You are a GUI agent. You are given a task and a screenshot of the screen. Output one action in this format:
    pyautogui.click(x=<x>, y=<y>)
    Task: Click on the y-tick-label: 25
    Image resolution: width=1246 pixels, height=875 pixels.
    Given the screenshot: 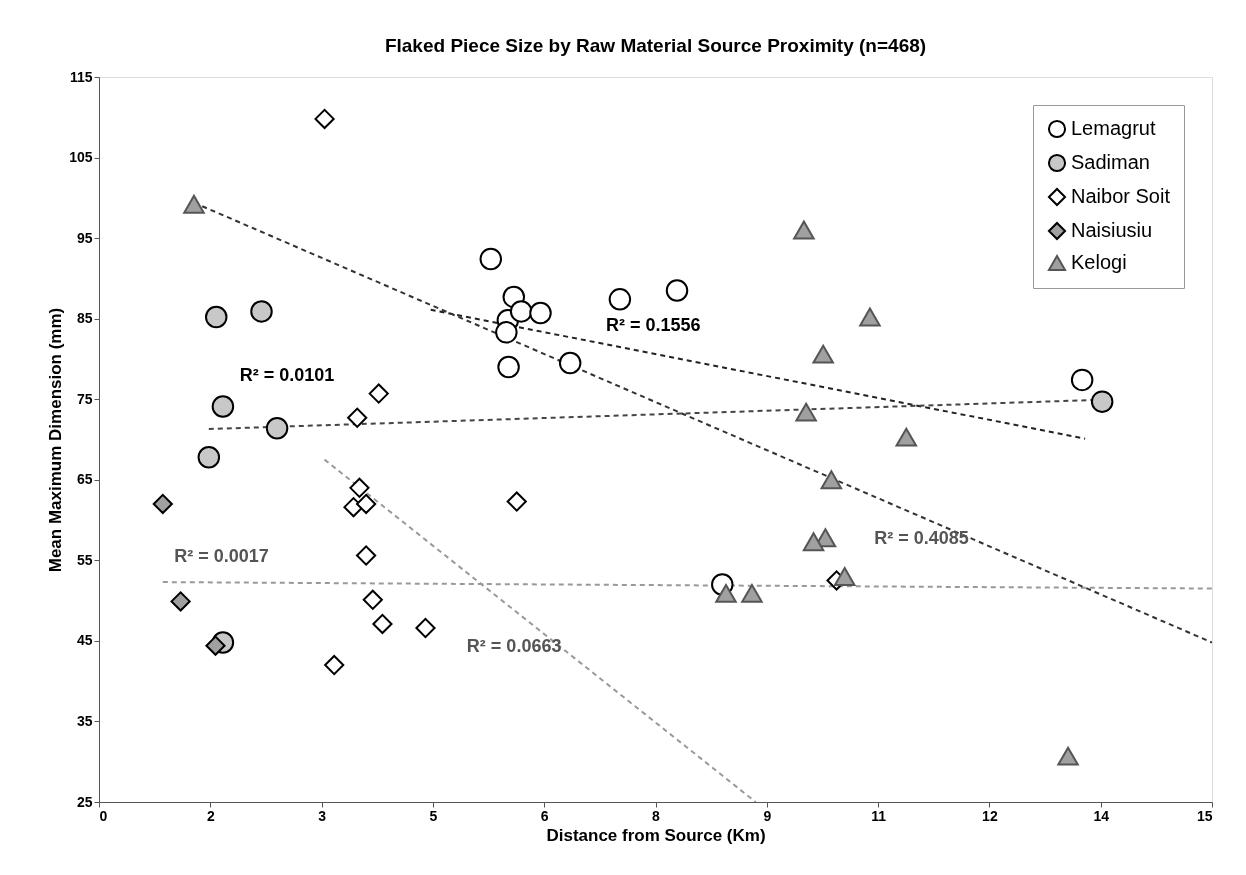 What is the action you would take?
    pyautogui.click(x=84, y=801)
    